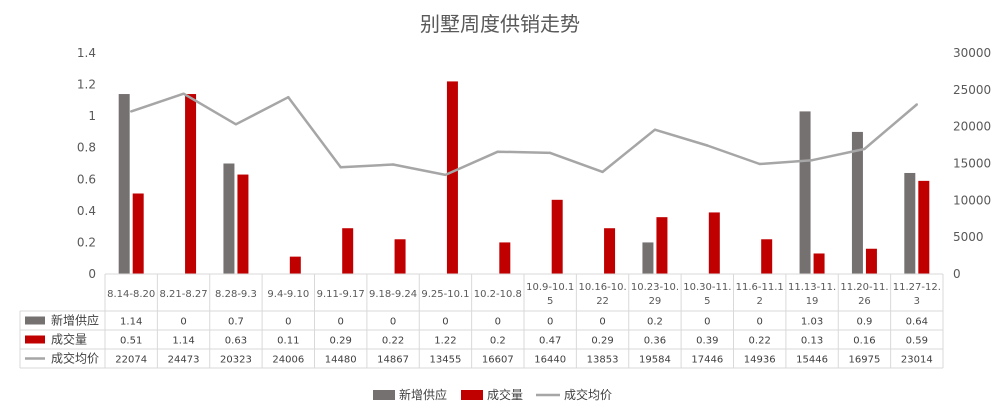  I want to click on table-cell-value: 0.64, so click(917, 322).